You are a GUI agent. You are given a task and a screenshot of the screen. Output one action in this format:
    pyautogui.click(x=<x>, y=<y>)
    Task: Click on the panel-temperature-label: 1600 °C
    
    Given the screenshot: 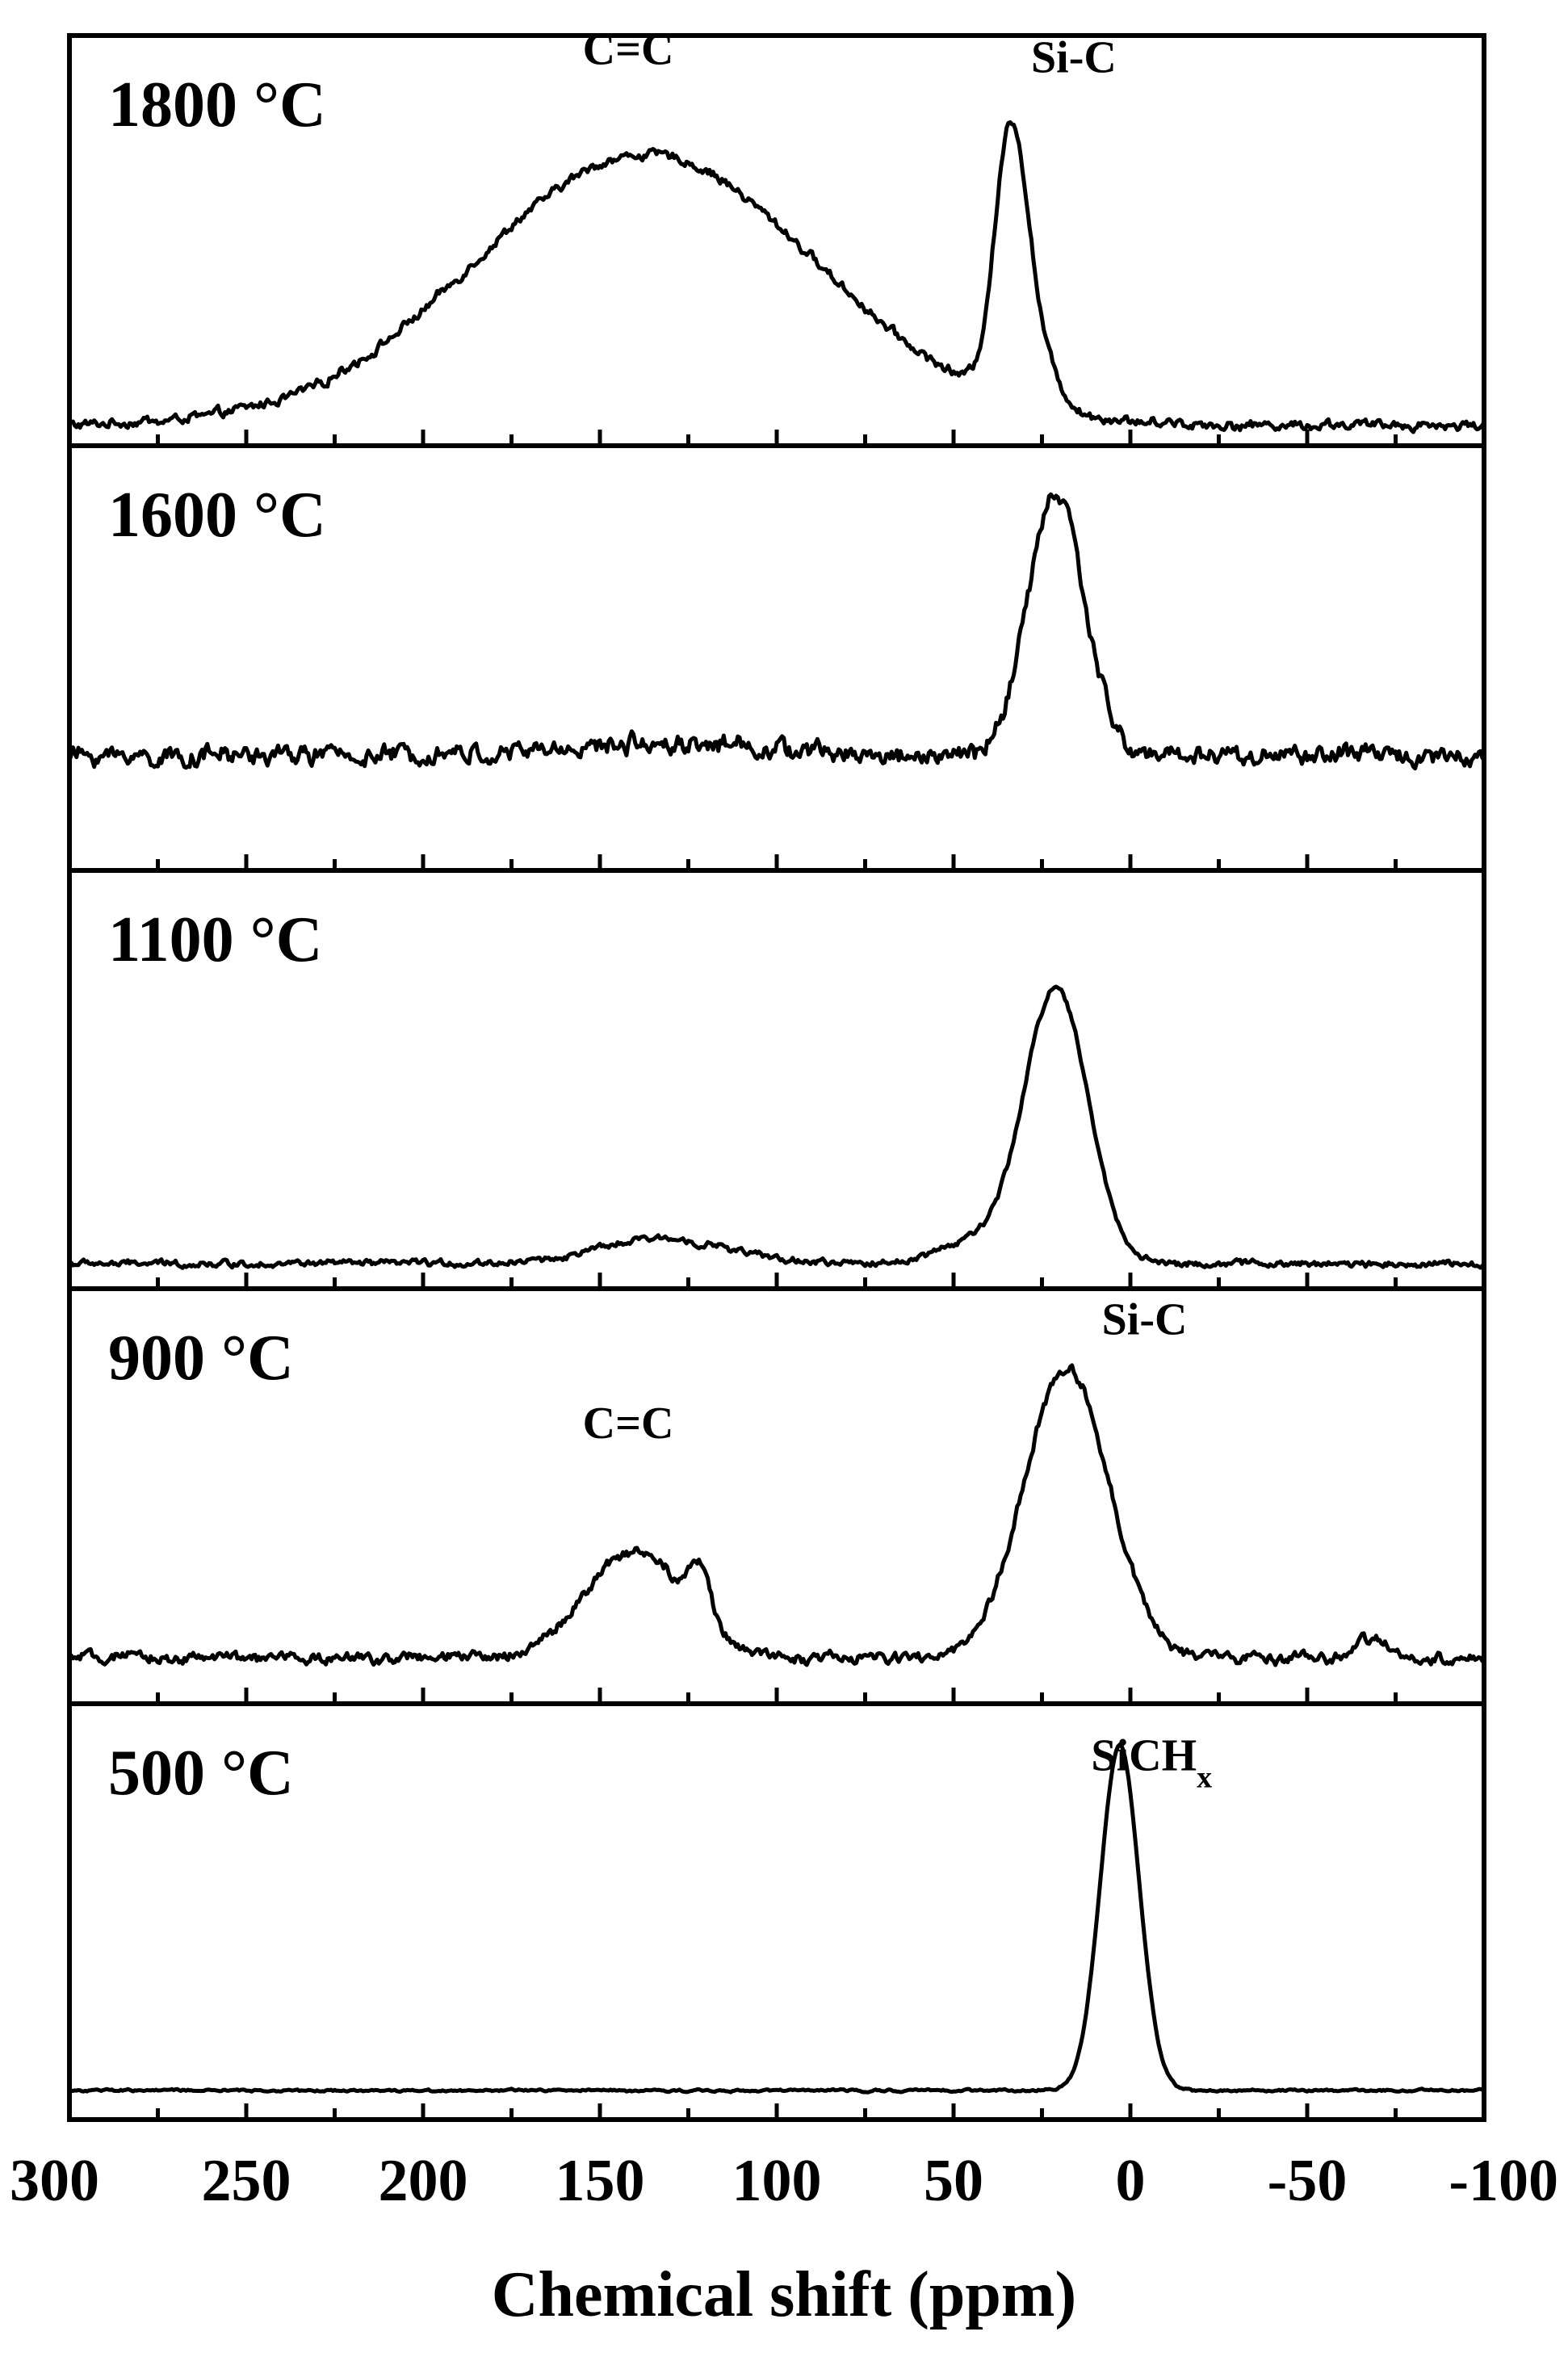 What is the action you would take?
    pyautogui.click(x=217, y=515)
    